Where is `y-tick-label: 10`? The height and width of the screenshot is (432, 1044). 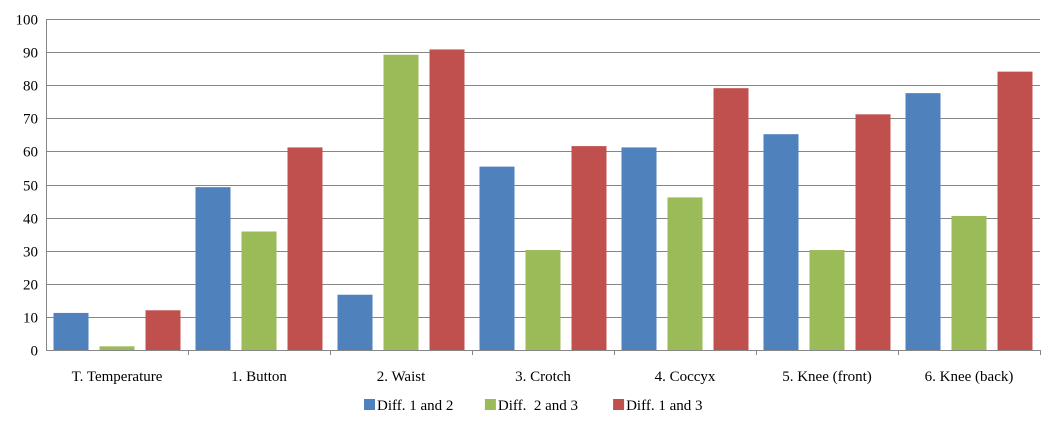 y-tick-label: 10 is located at coordinates (30, 319).